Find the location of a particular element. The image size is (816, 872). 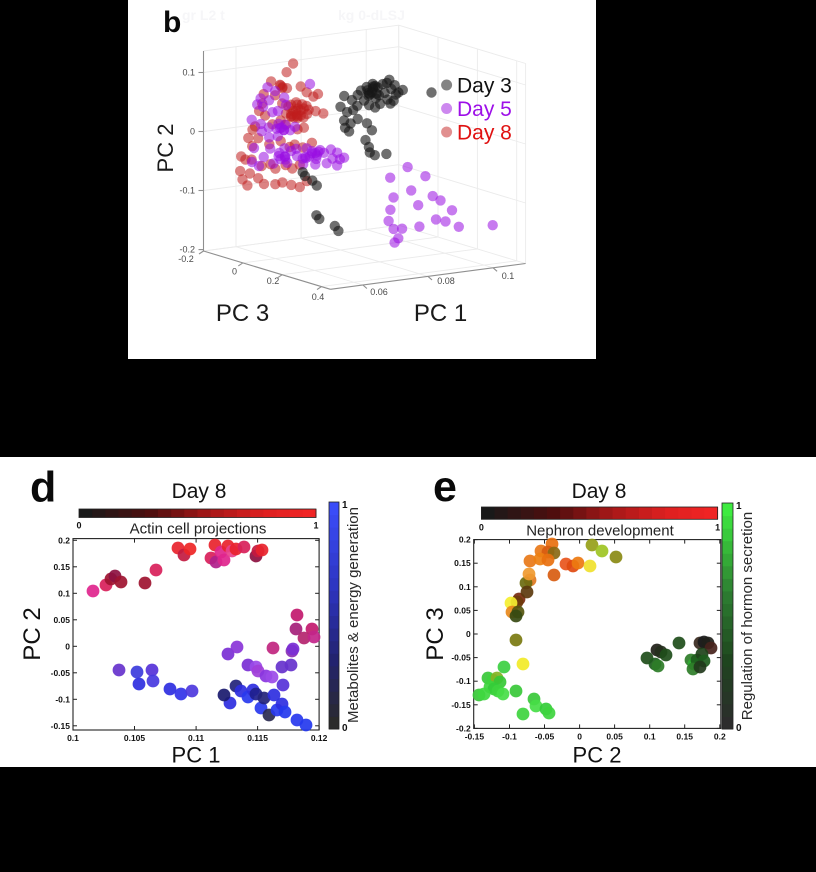

svg-text: Day 5 is located at coordinates (484, 109).